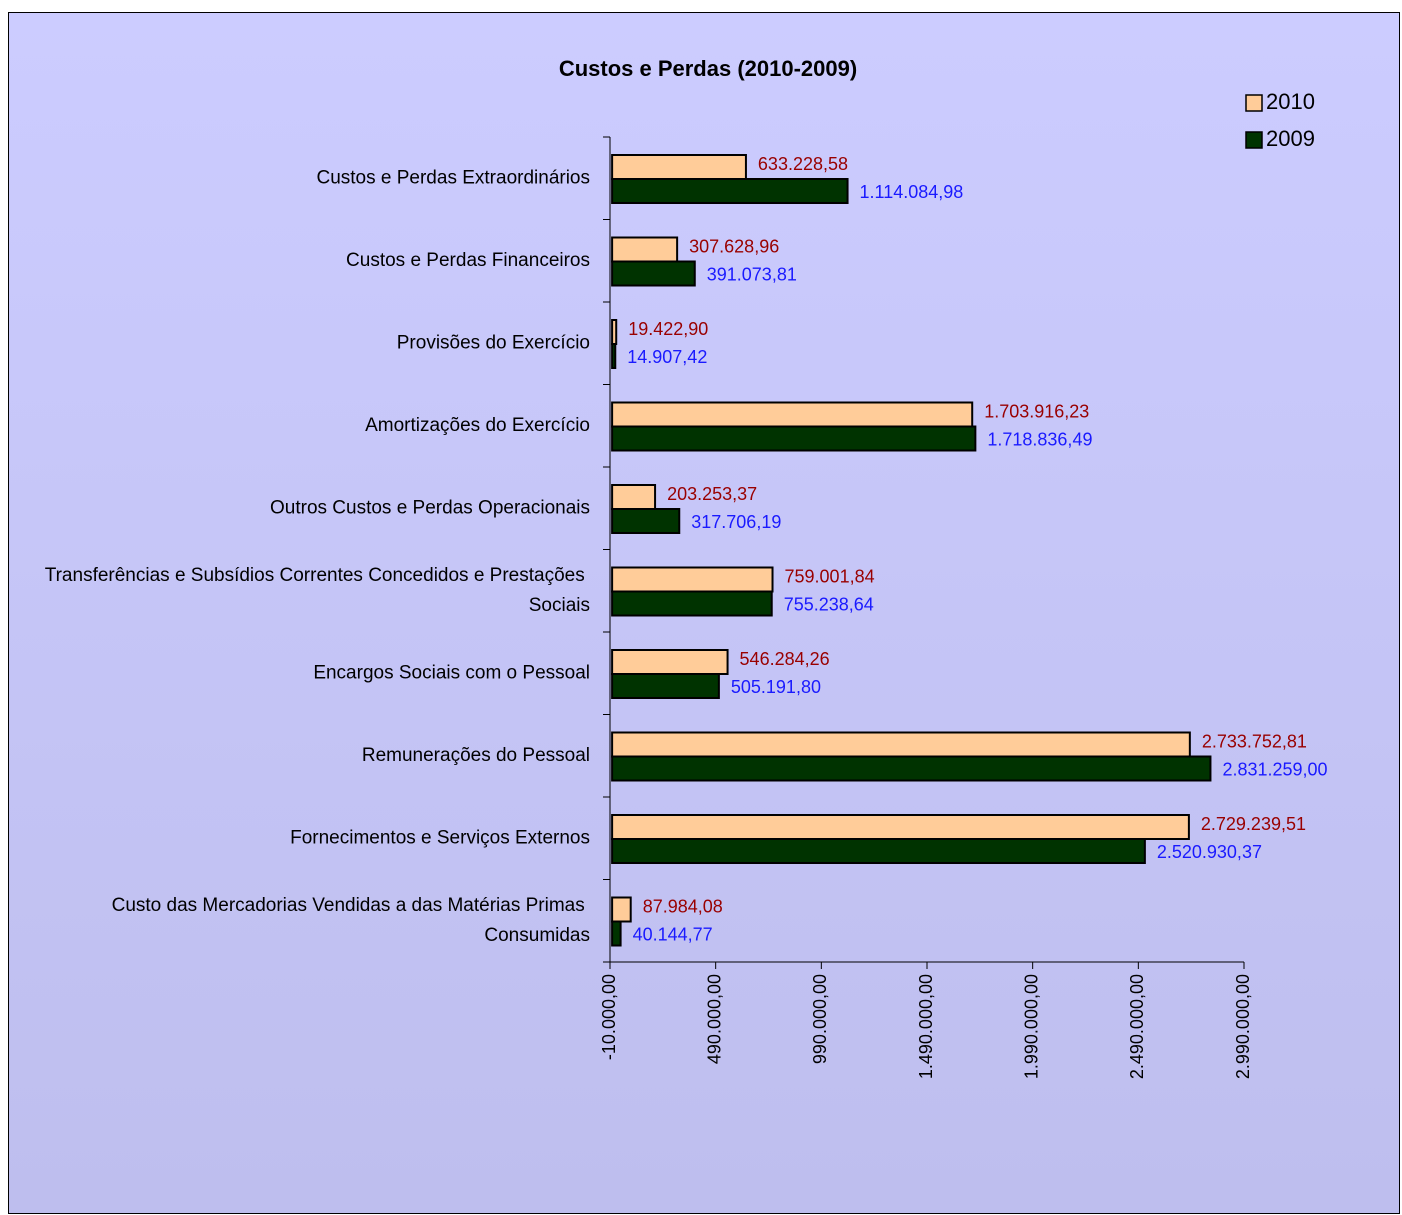  Describe the element at coordinates (1290, 101) in the screenshot. I see `legend-label: 2010` at that location.